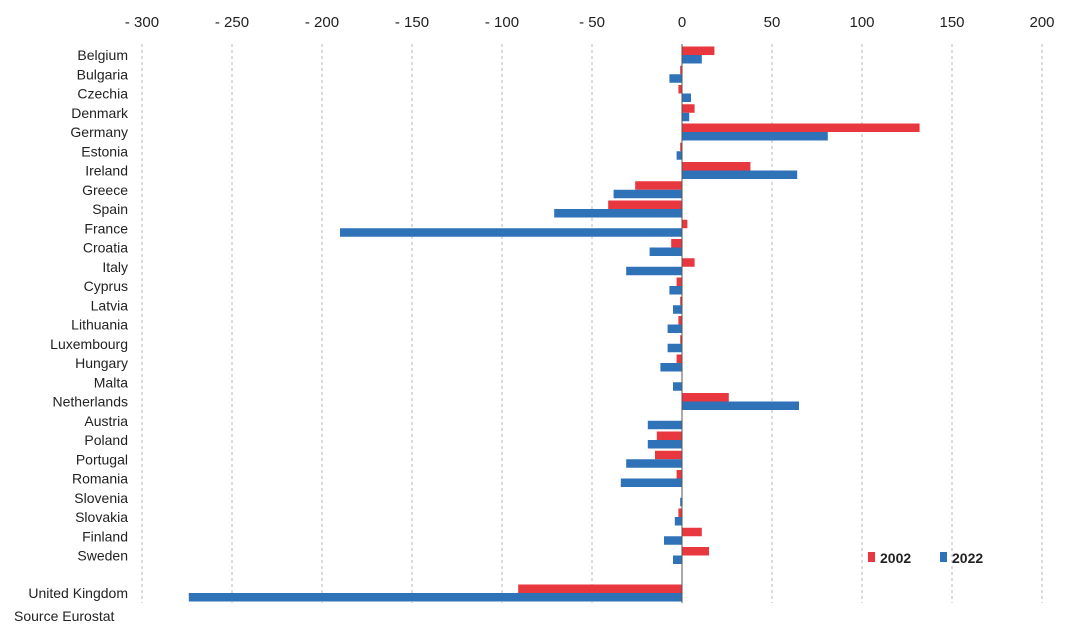 The height and width of the screenshot is (628, 1067). What do you see at coordinates (106, 228) in the screenshot?
I see `category-label: France` at bounding box center [106, 228].